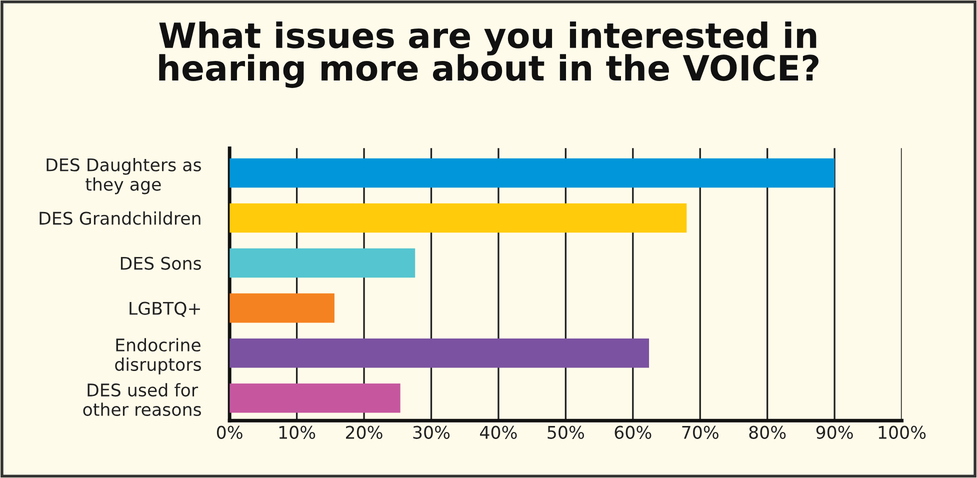 This screenshot has height=478, width=977. I want to click on x-tick-label: 90%, so click(834, 432).